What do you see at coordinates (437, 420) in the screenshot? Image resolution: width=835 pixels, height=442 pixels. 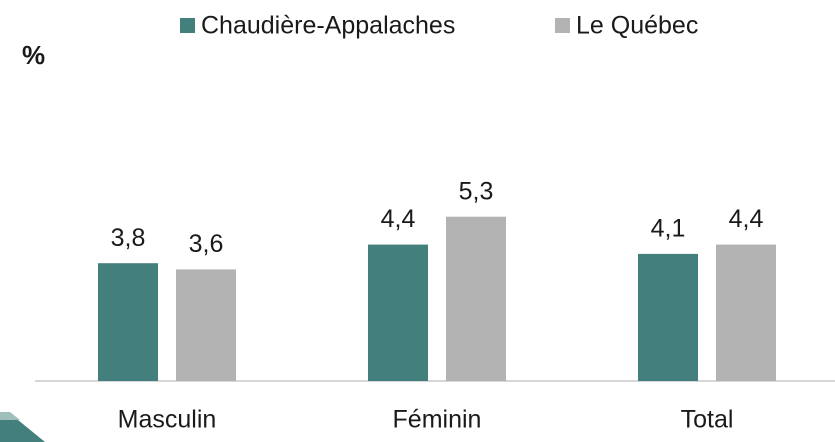 I see `x-tick-label: Féminin` at bounding box center [437, 420].